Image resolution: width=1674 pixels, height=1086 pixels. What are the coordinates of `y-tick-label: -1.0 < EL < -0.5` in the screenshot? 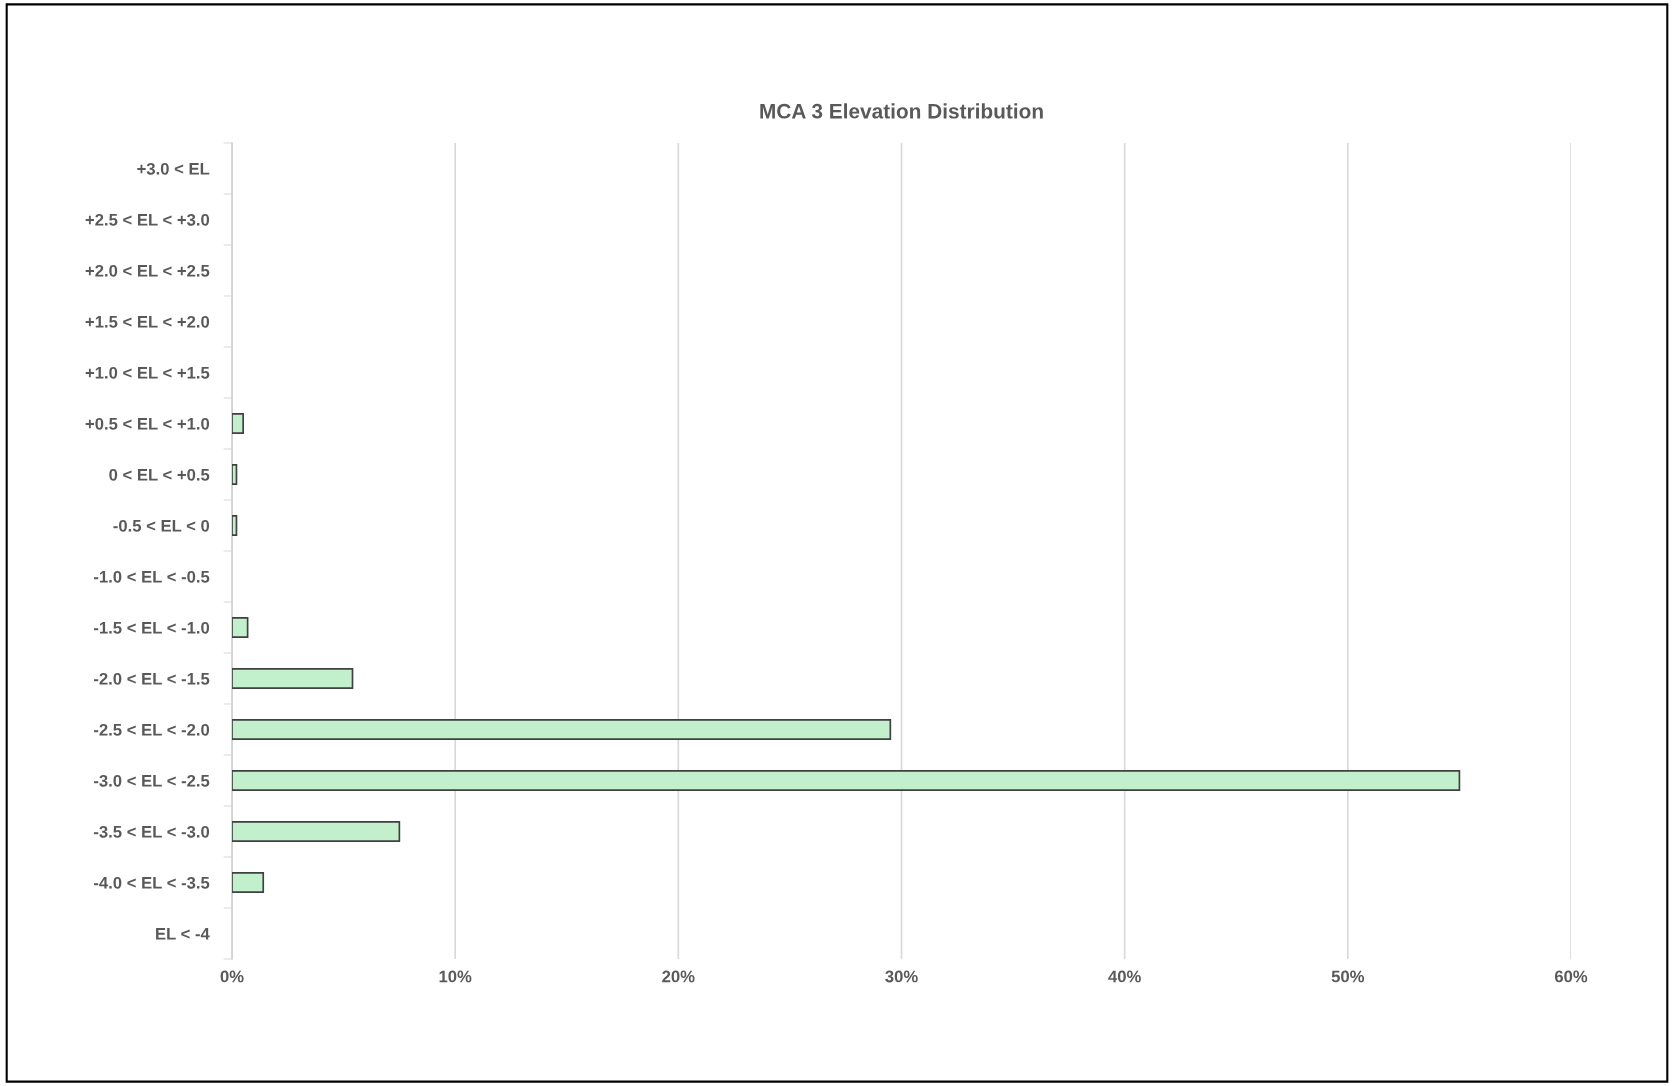 It's located at (152, 576).